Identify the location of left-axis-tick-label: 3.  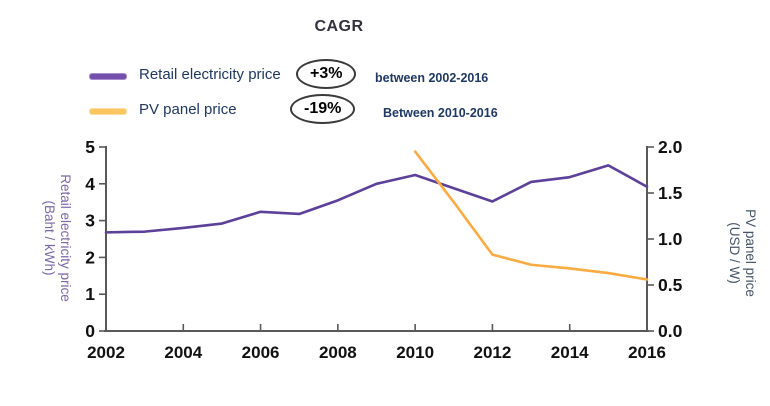
(90, 221).